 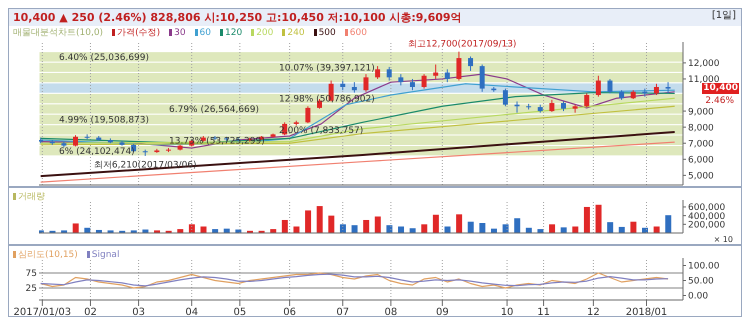 What do you see at coordinates (145, 165) in the screenshot?
I see `annotation: 최저6,210(2017/03/06)` at bounding box center [145, 165].